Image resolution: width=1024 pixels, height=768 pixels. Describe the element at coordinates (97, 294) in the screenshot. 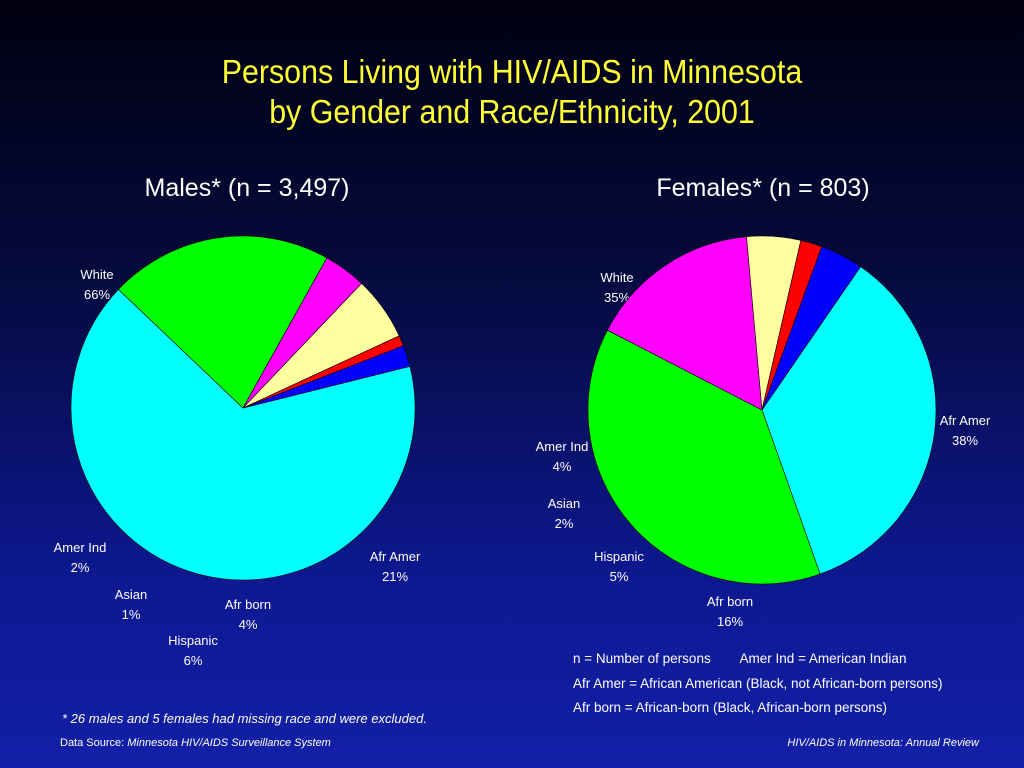

I see `slice-value-white: 66%` at that location.